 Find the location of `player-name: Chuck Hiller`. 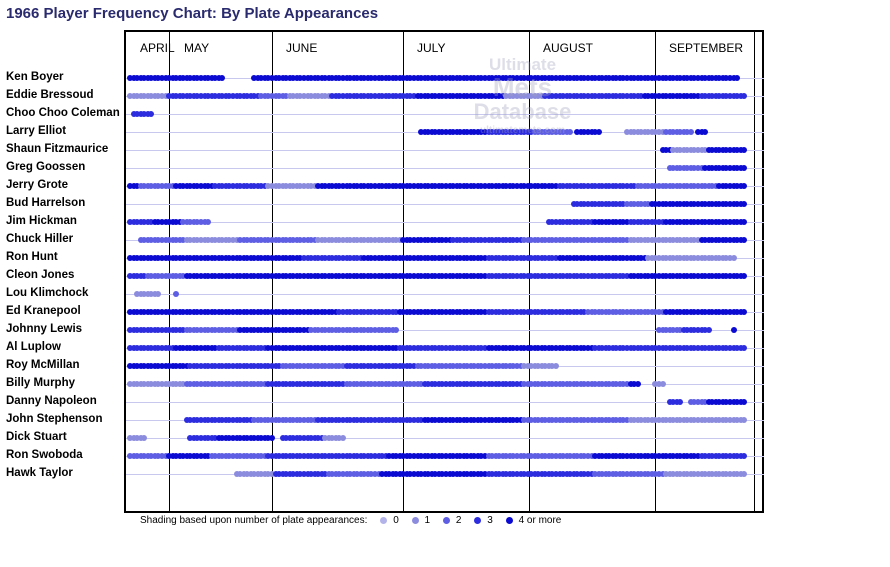

player-name: Chuck Hiller is located at coordinates (40, 239).